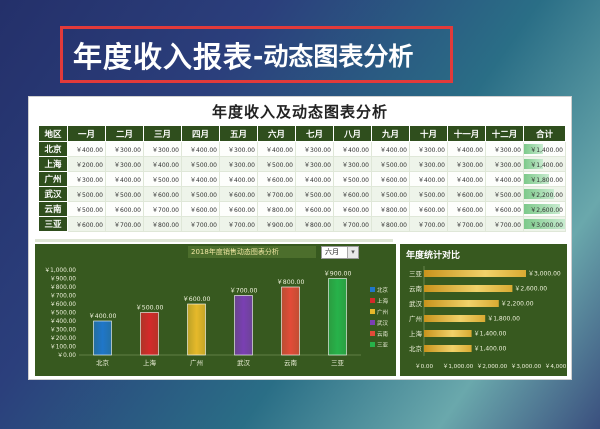  What do you see at coordinates (455, 318) in the screenshot?
I see `hbar-广州` at bounding box center [455, 318].